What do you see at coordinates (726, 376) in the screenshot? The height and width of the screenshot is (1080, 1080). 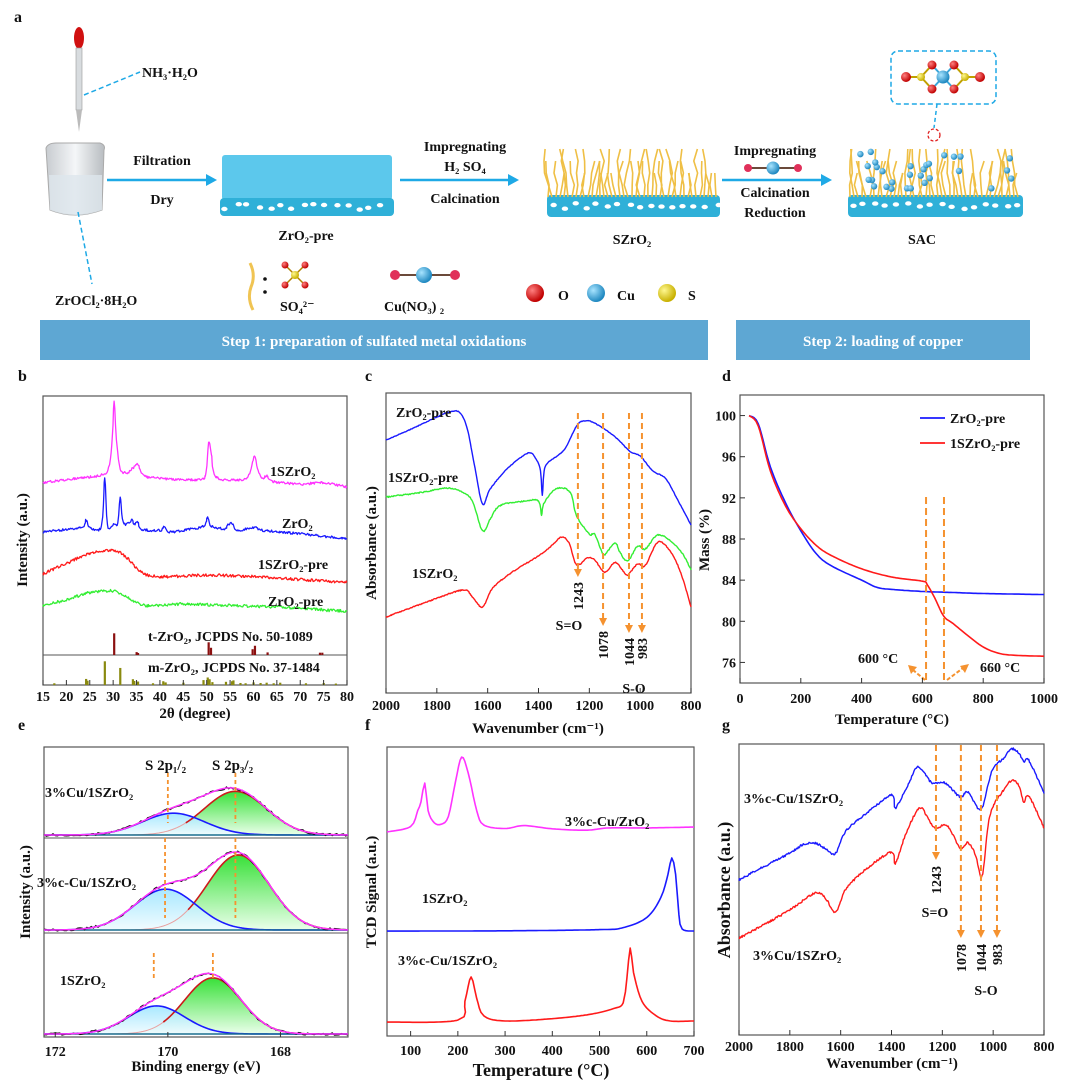 I see `panel-letter-d: d` at bounding box center [726, 376].